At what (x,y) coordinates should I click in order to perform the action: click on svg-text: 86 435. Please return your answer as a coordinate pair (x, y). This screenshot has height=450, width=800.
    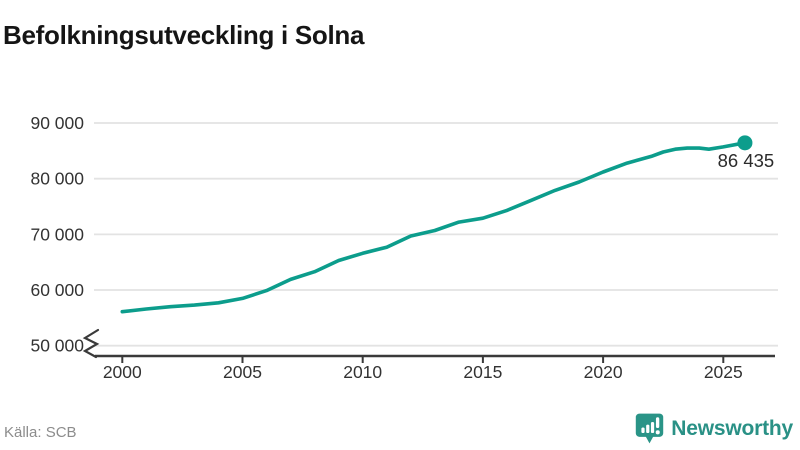
    Looking at the image, I should click on (746, 160).